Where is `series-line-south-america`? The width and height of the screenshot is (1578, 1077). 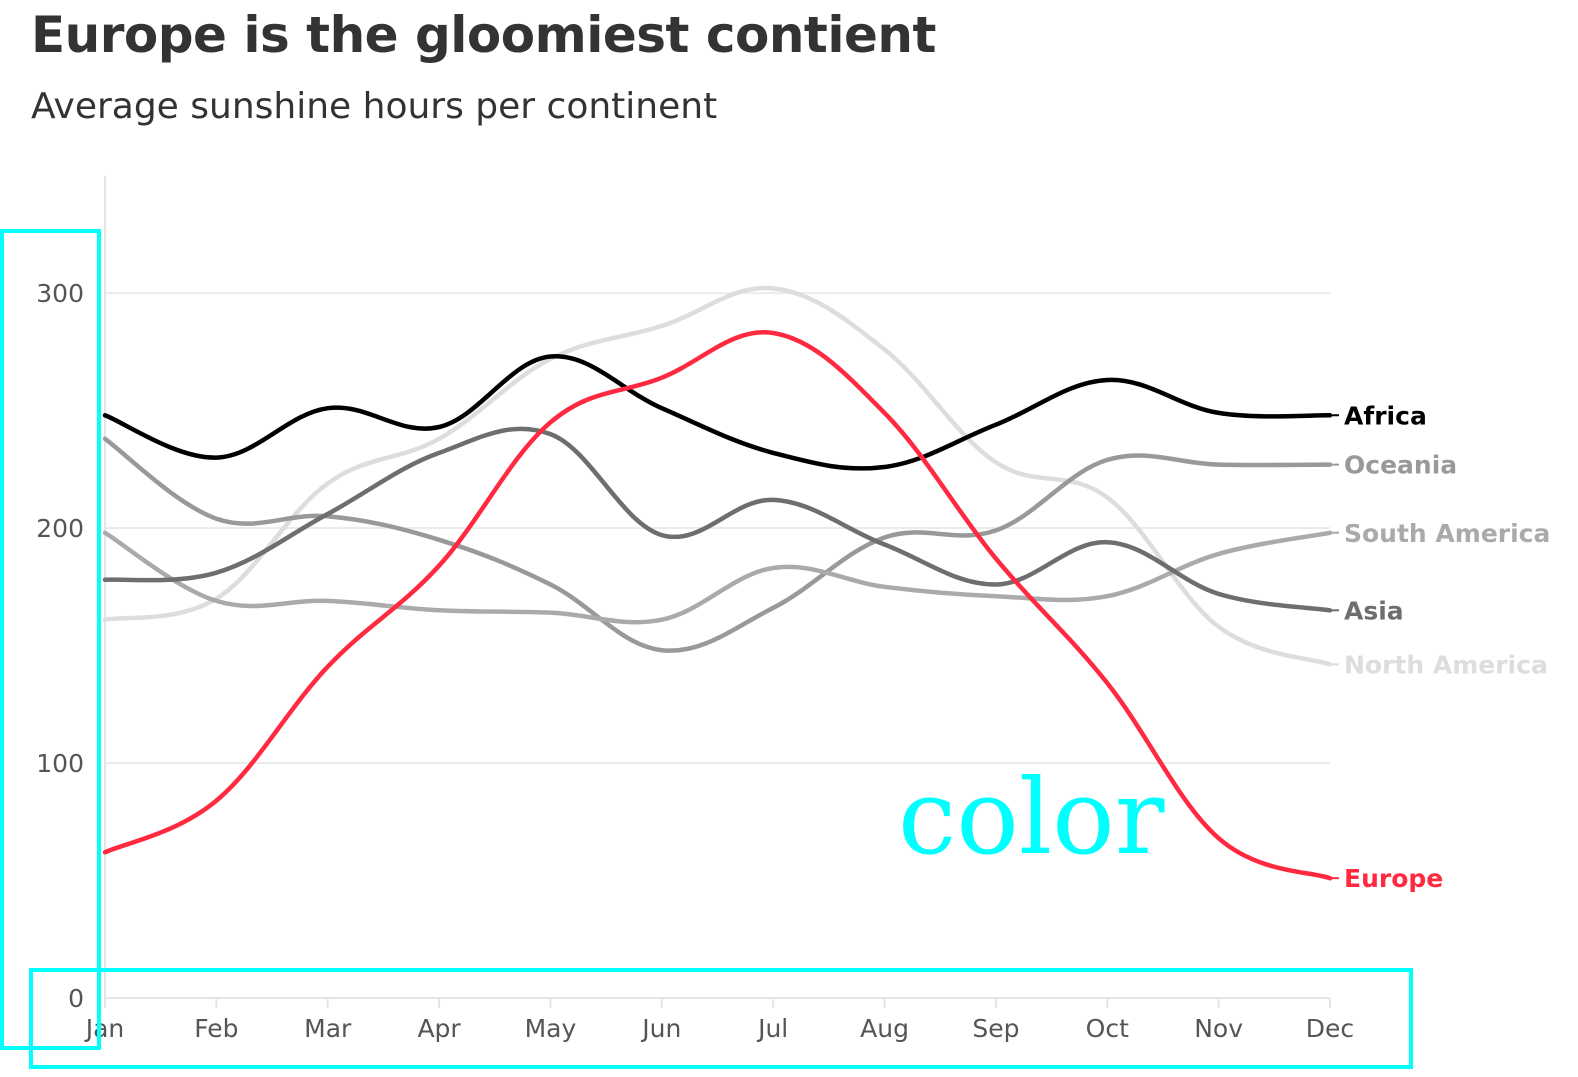 series-line-south-america is located at coordinates (717, 577).